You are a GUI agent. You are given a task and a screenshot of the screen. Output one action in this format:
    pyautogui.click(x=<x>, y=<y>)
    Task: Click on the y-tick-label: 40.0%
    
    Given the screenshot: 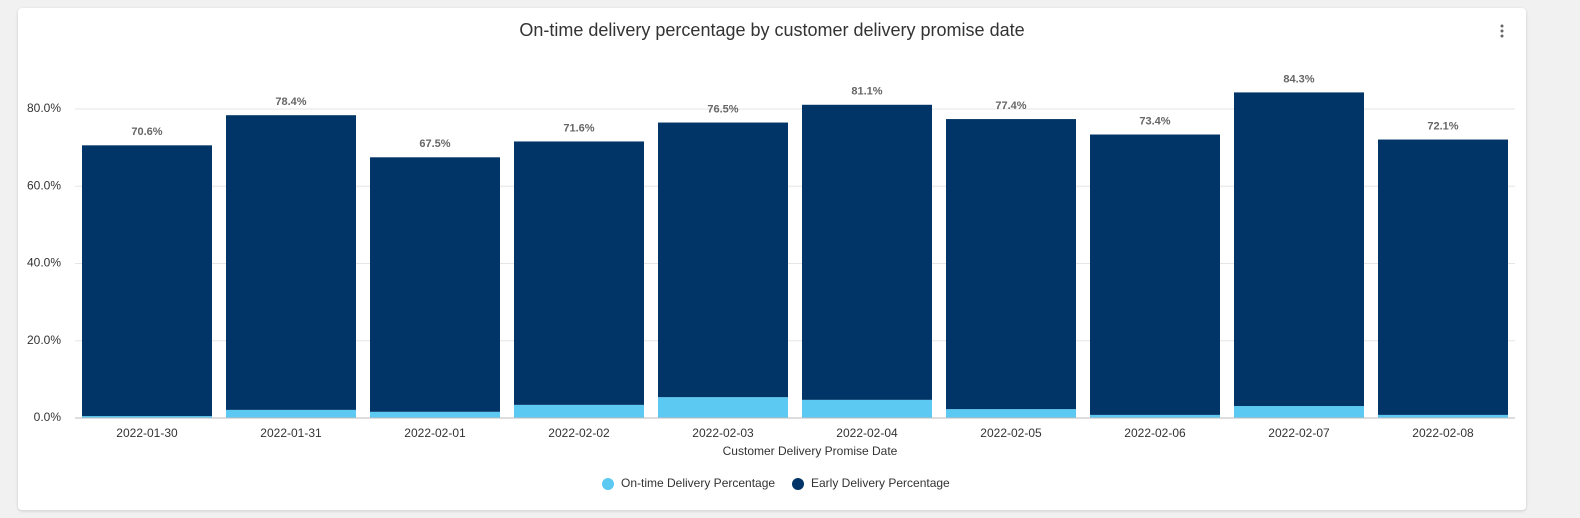 What is the action you would take?
    pyautogui.click(x=44, y=263)
    